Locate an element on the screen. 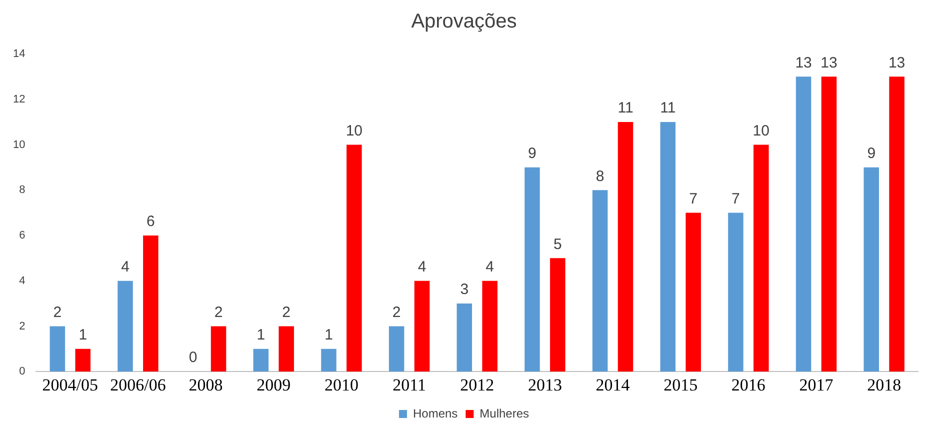  data-label: 3 is located at coordinates (464, 289).